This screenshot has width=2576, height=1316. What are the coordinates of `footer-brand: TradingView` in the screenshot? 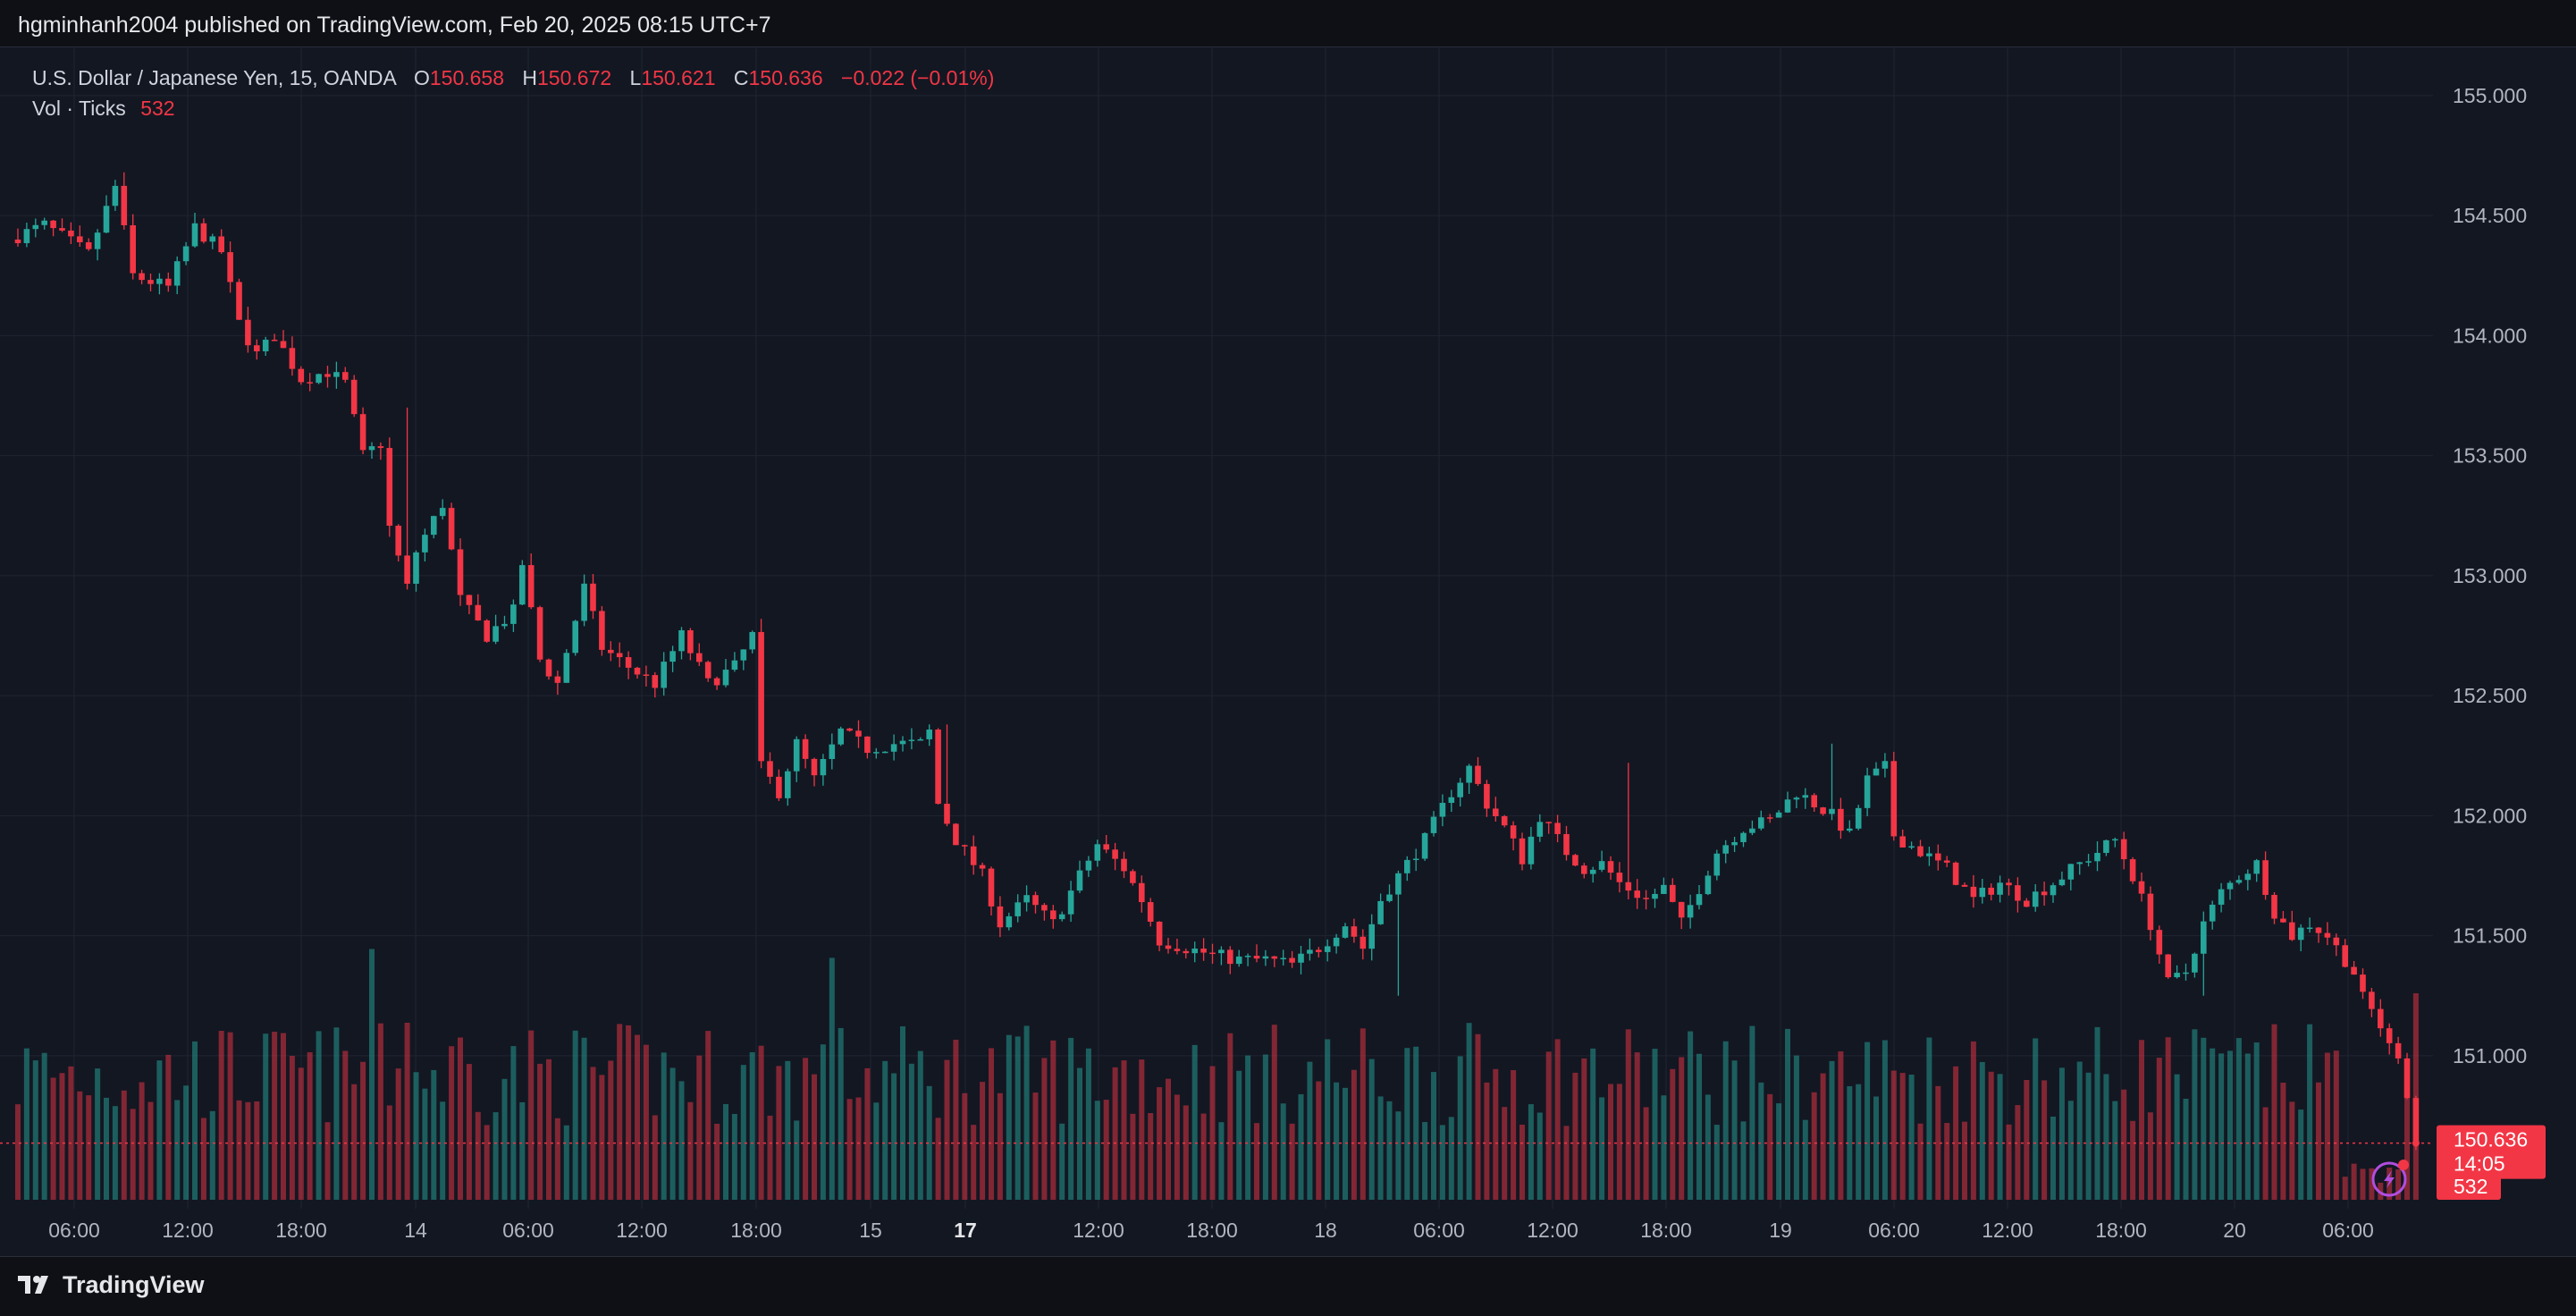 It's located at (112, 1285).